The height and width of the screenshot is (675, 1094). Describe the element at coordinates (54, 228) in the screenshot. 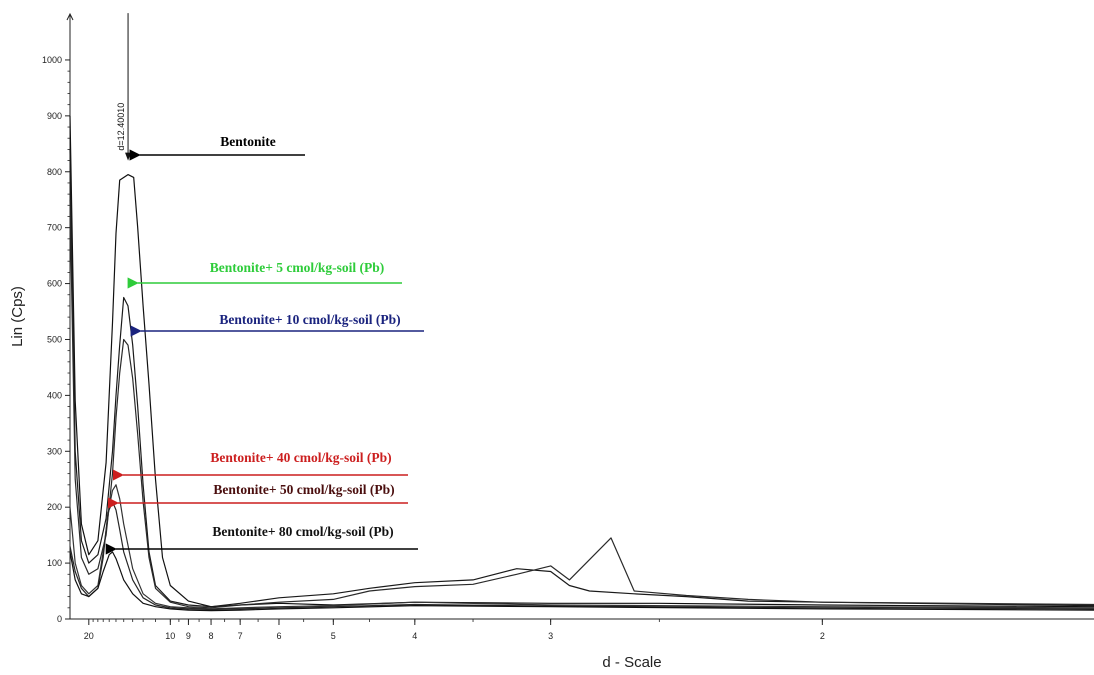

I see `y-tick-label: 700` at that location.